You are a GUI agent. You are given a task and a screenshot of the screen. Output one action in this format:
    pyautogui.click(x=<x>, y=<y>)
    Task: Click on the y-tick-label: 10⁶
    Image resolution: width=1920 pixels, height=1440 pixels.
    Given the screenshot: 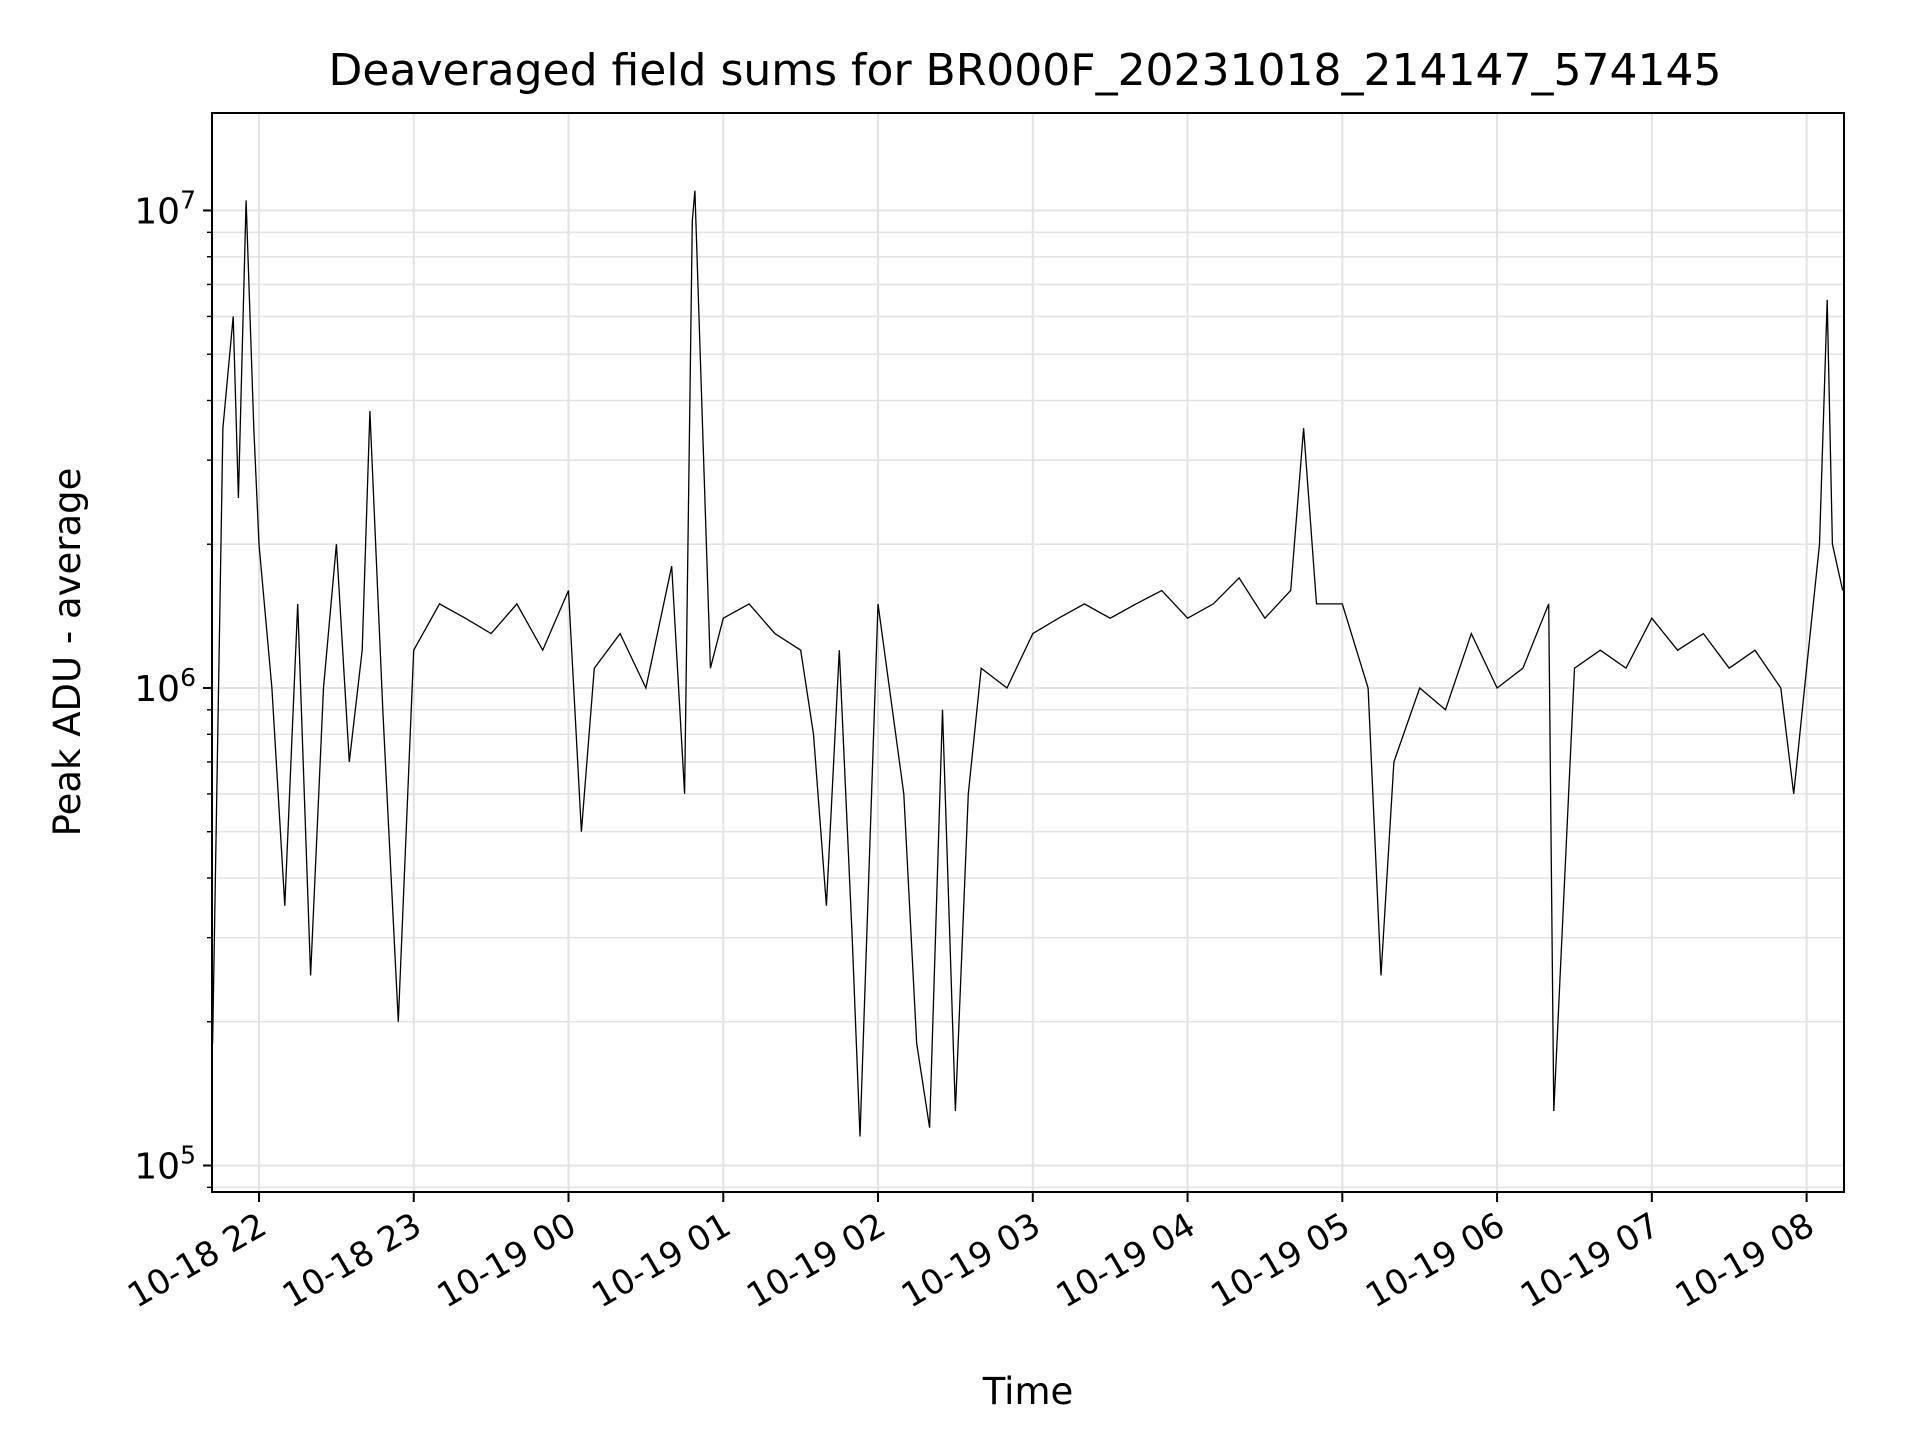 What is the action you would take?
    pyautogui.click(x=165, y=686)
    